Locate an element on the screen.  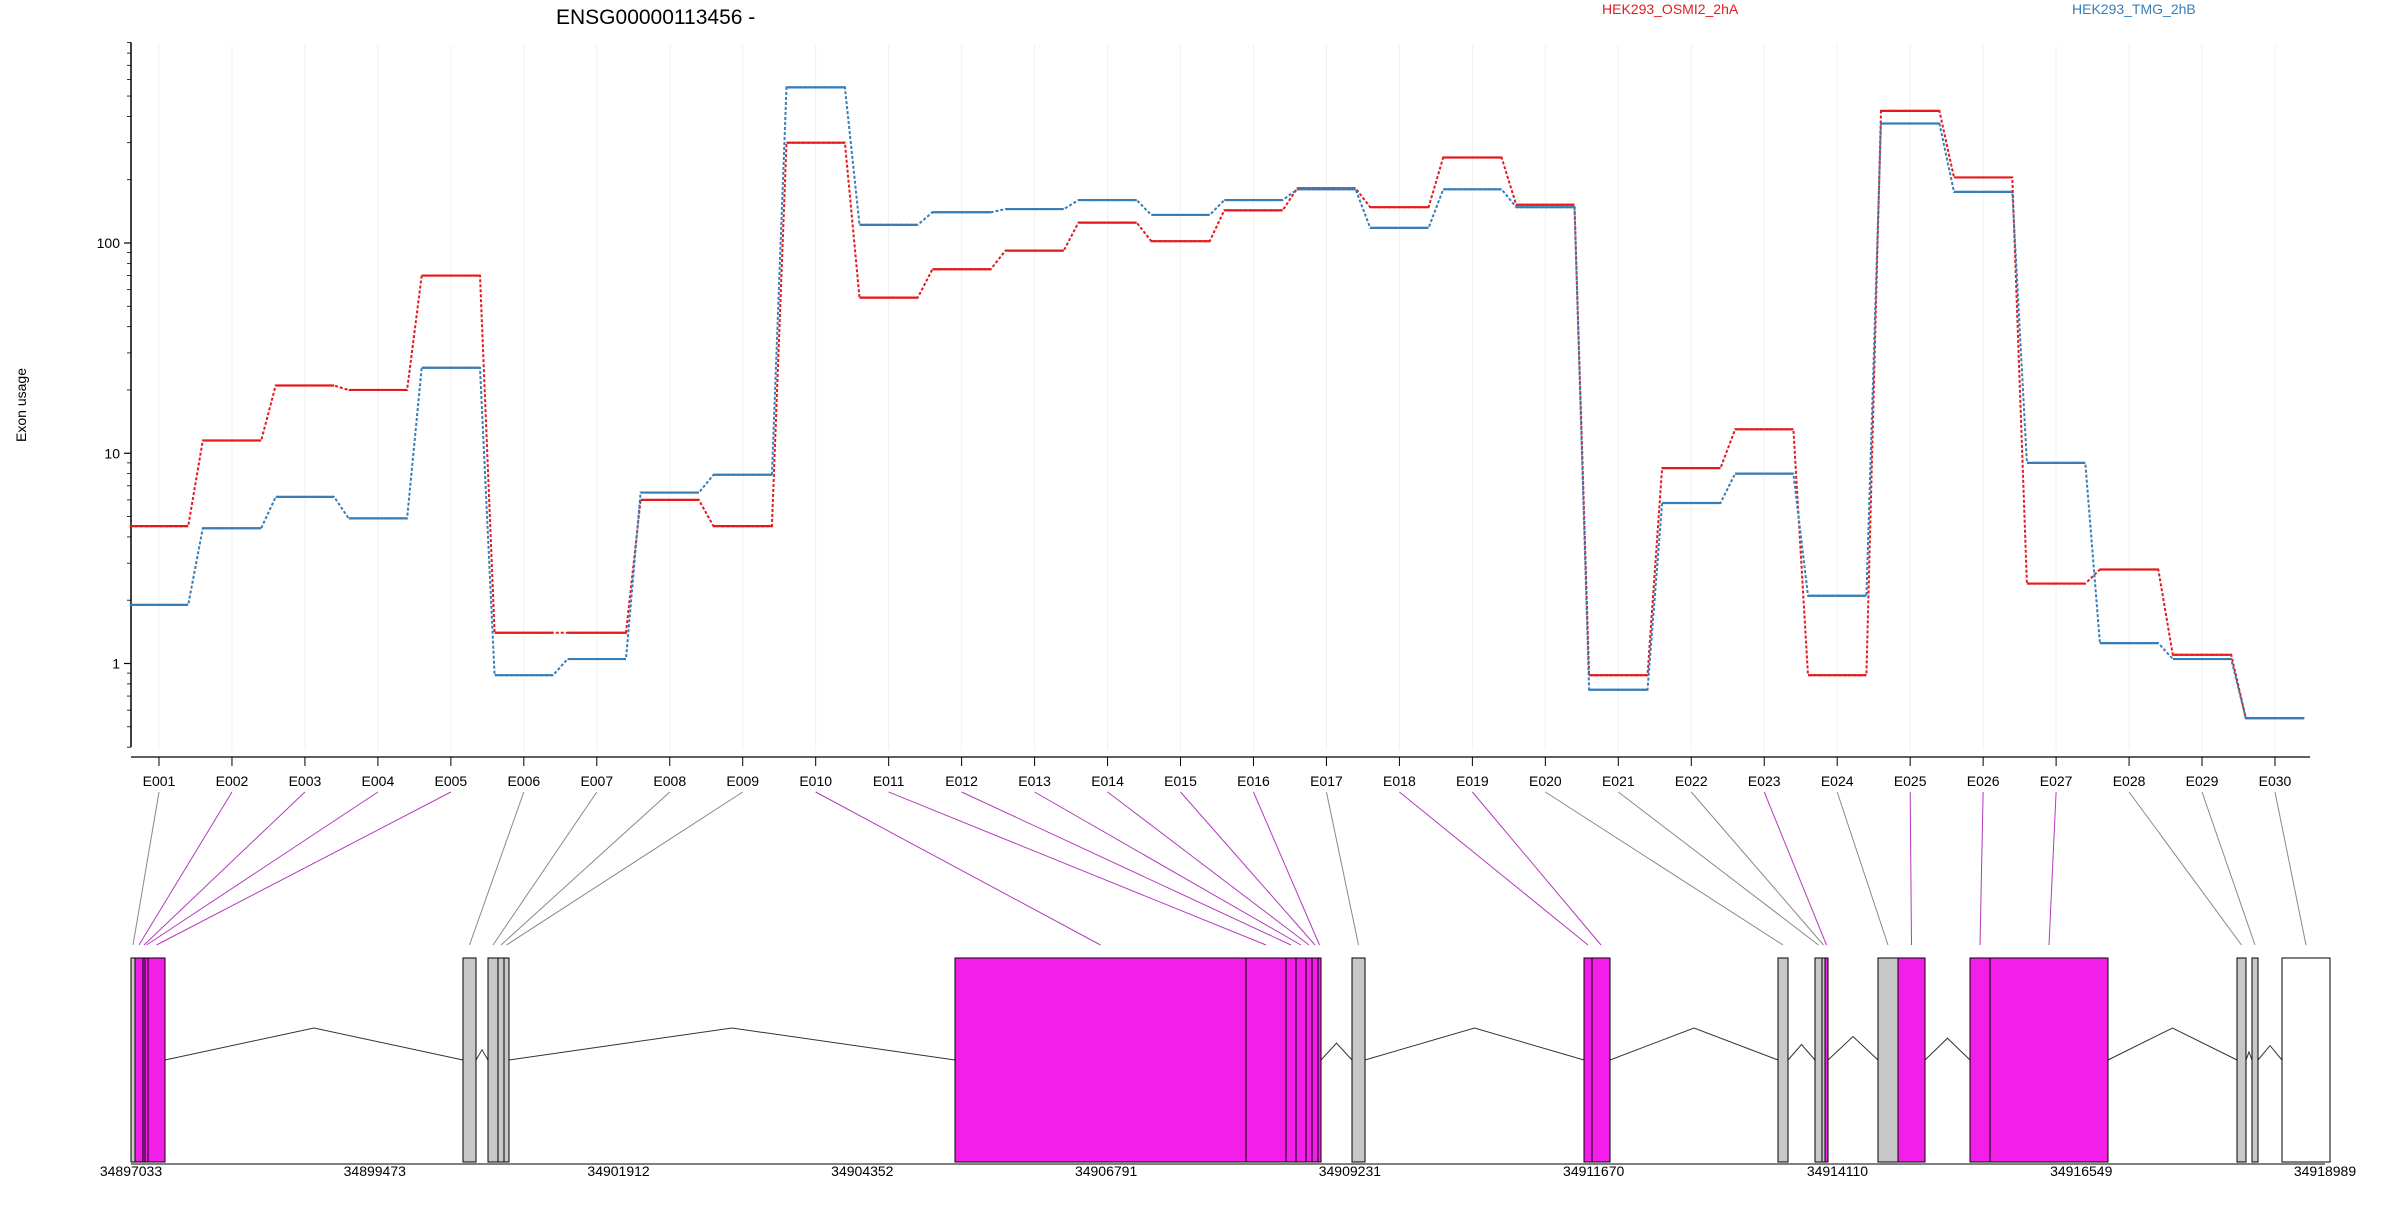
connector-E012 is located at coordinates (1126, 868).